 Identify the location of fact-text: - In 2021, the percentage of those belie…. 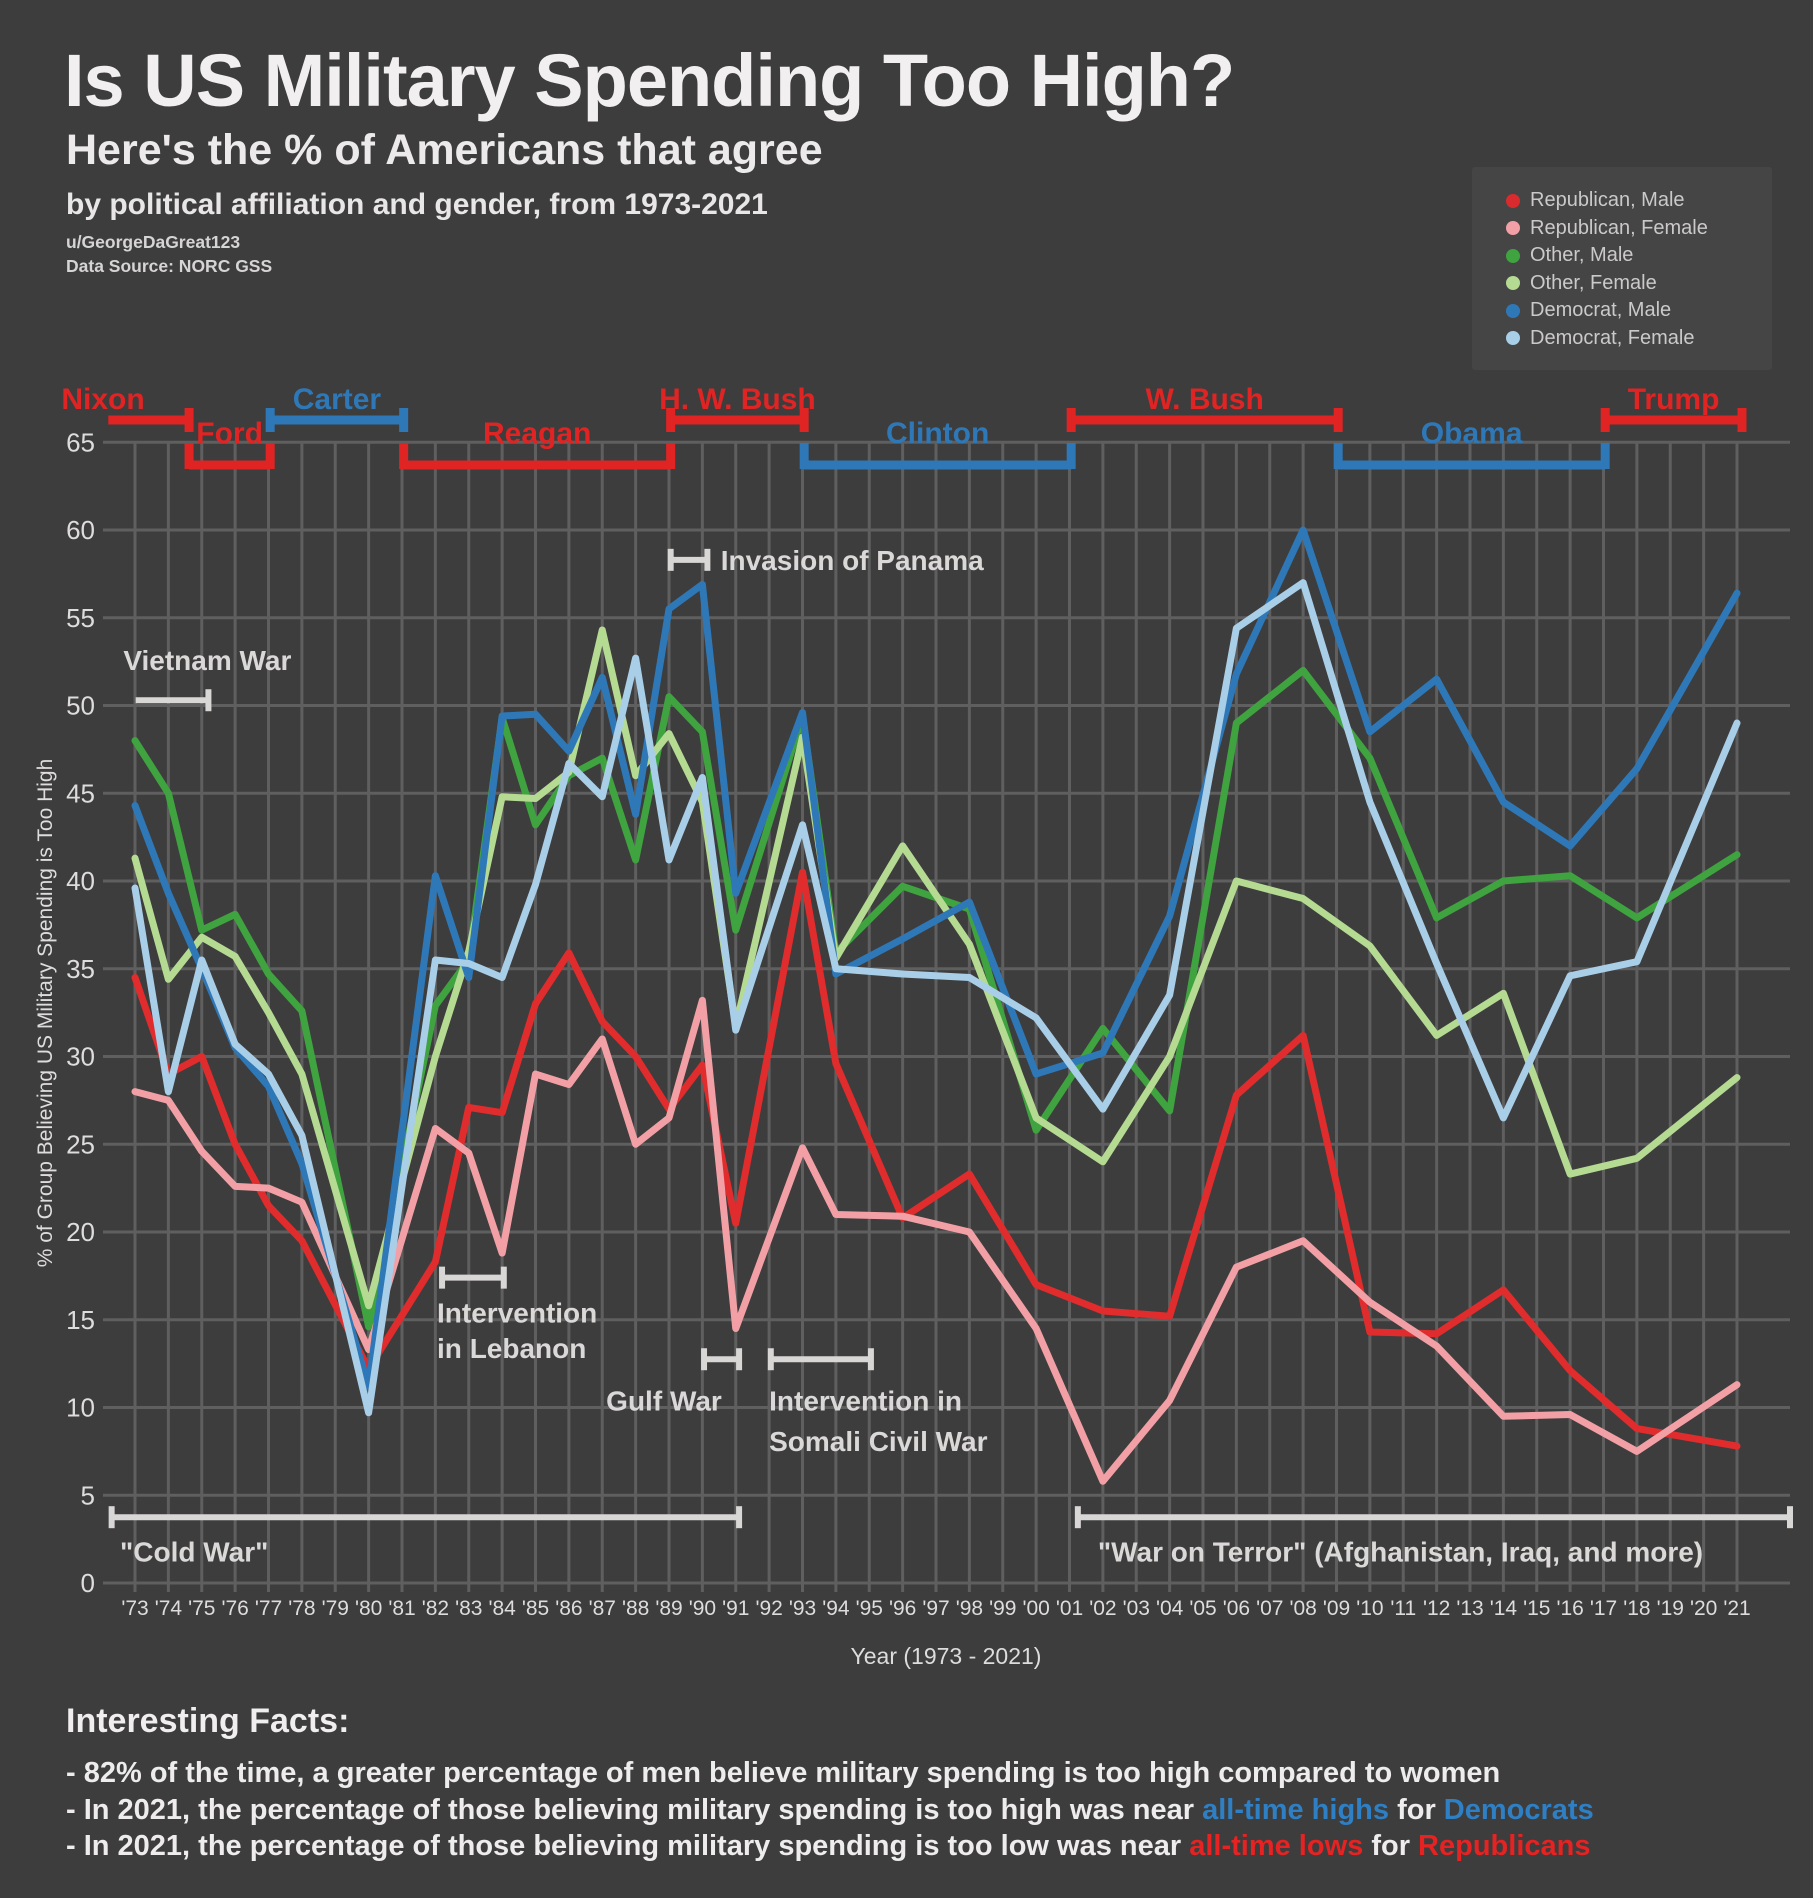
(628, 1846).